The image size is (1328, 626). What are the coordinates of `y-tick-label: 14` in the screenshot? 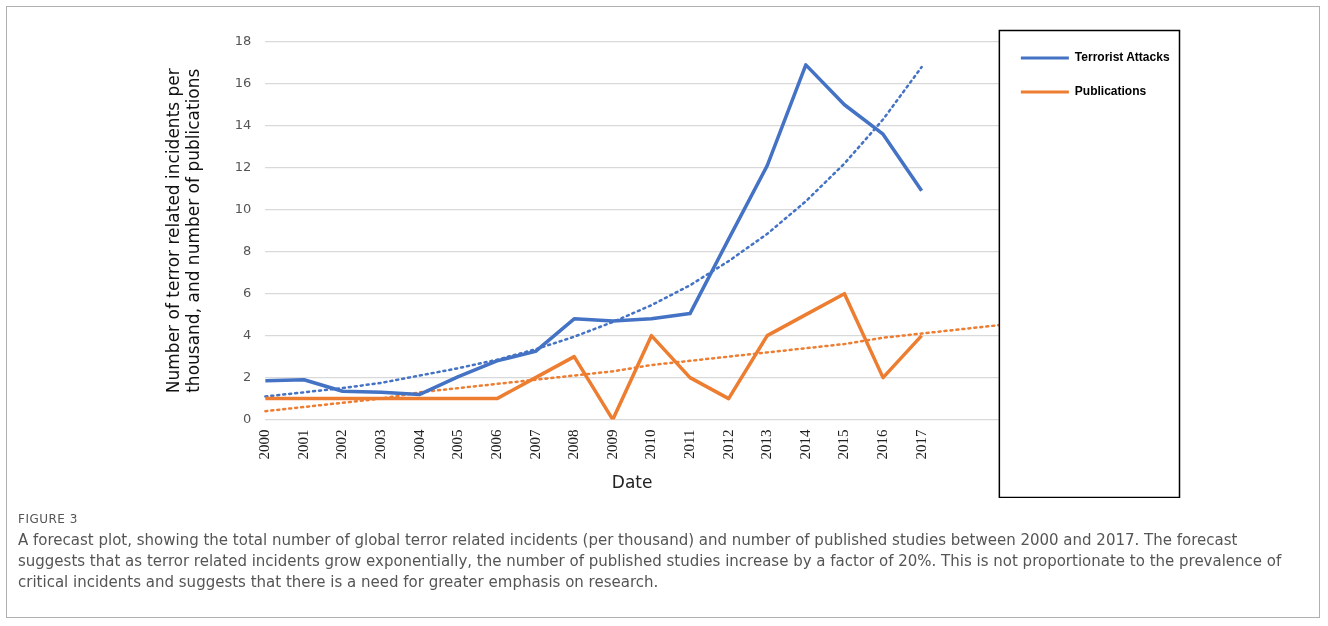 It's located at (243, 125).